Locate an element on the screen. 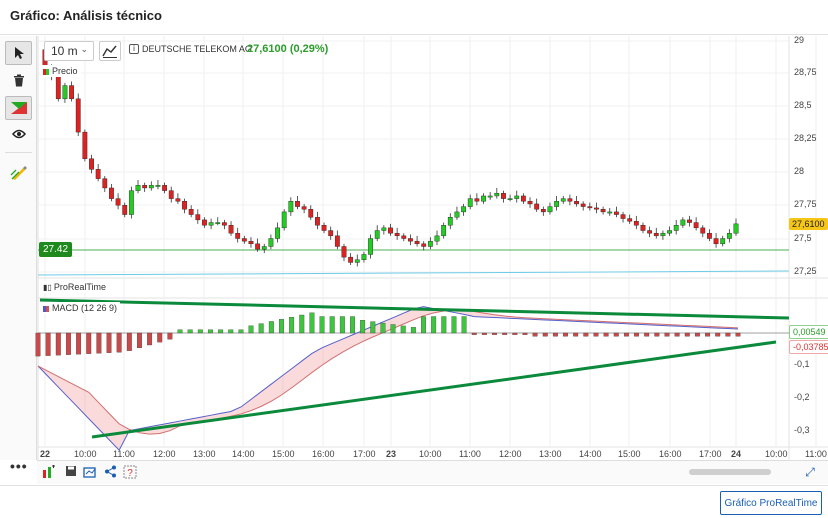  share-icon is located at coordinates (110, 472).